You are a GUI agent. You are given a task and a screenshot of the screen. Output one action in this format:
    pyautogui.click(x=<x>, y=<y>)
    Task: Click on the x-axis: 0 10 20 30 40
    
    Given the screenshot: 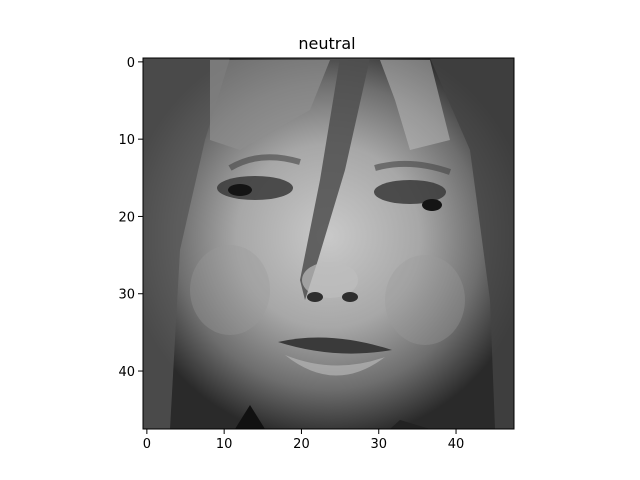 What is the action you would take?
    pyautogui.click(x=304, y=440)
    